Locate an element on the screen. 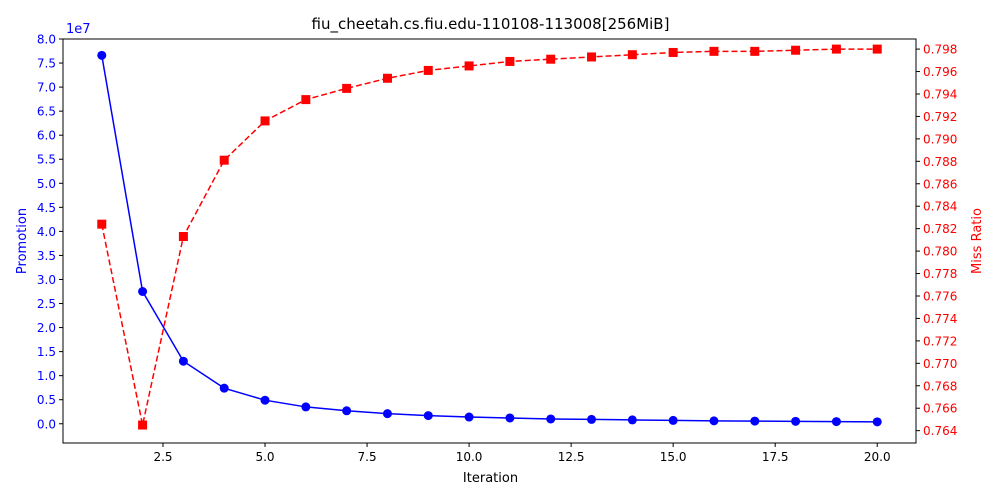  right-tick-label: 0.768 is located at coordinates (940, 386).